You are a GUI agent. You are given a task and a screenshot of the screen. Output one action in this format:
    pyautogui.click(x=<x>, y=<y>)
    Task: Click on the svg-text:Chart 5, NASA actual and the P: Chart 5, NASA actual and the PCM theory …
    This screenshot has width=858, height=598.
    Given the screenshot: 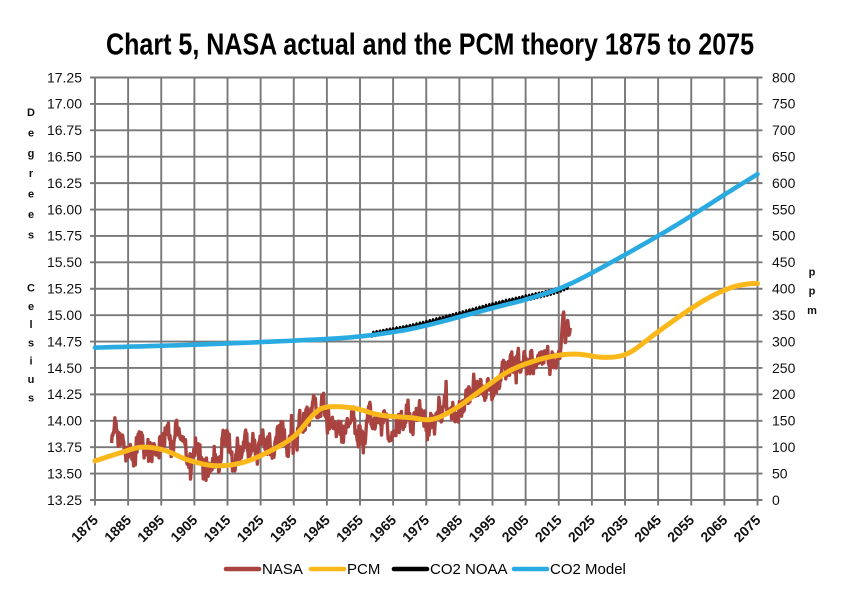 What is the action you would take?
    pyautogui.click(x=430, y=44)
    